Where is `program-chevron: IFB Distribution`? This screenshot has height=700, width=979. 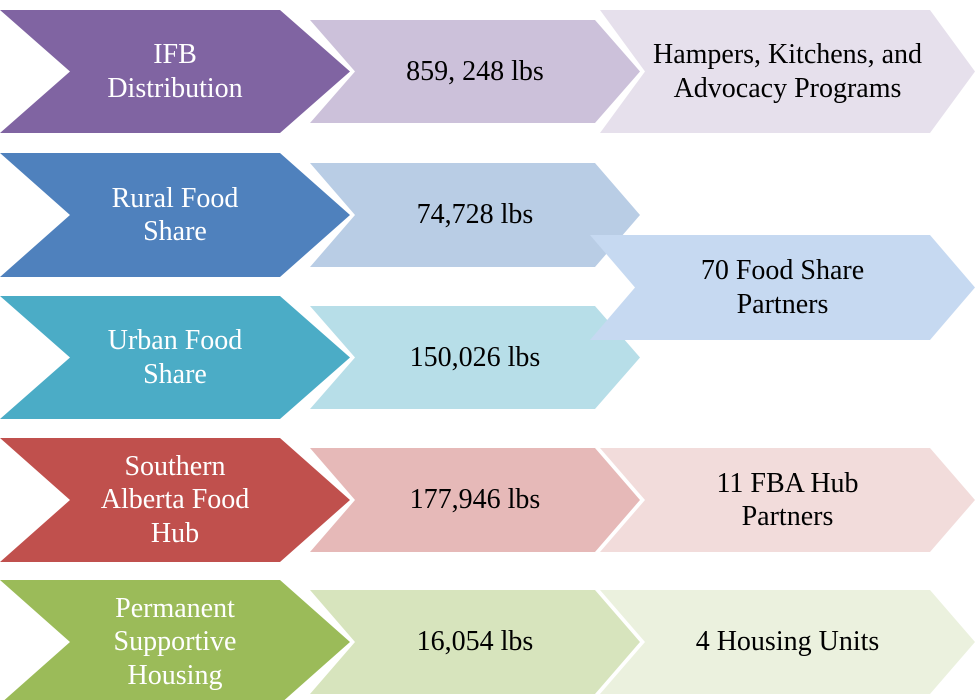
program-chevron: IFB Distribution is located at coordinates (175, 71).